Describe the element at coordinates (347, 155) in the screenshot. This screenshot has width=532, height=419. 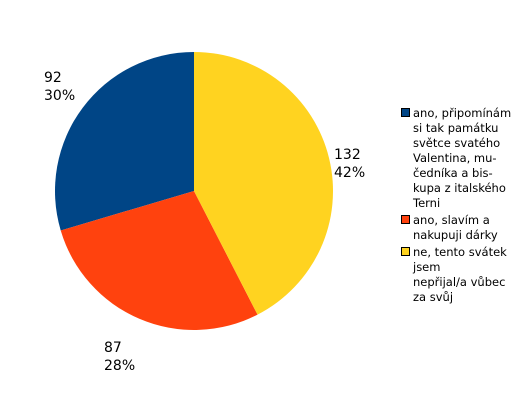
I see `data-label-value-c: 132` at that location.